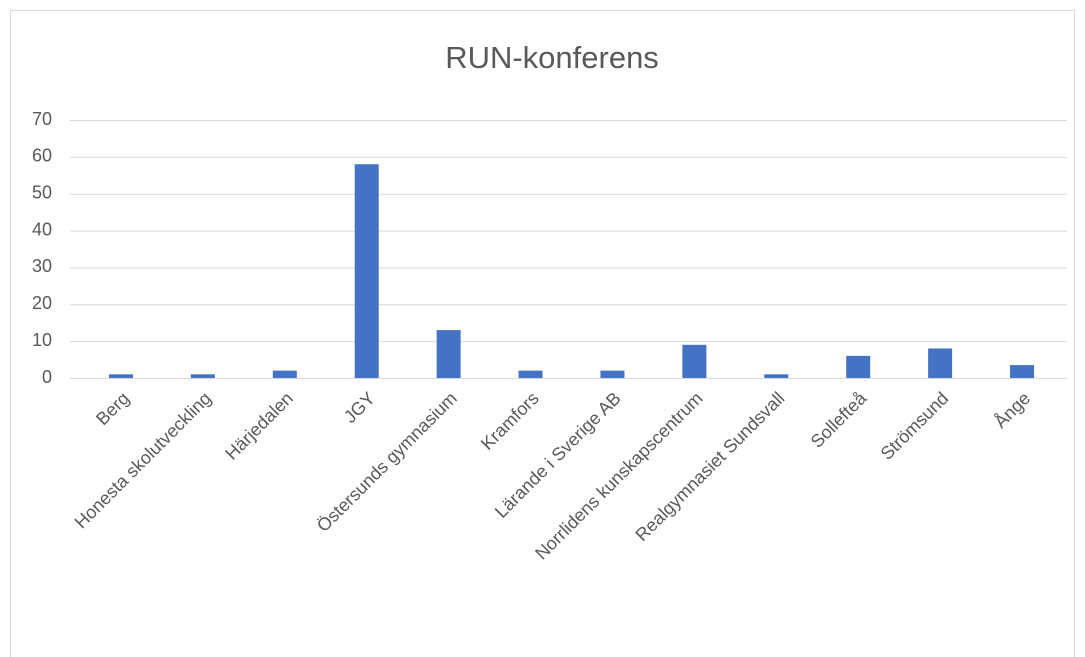  I want to click on y-tick-label: 20, so click(42, 303).